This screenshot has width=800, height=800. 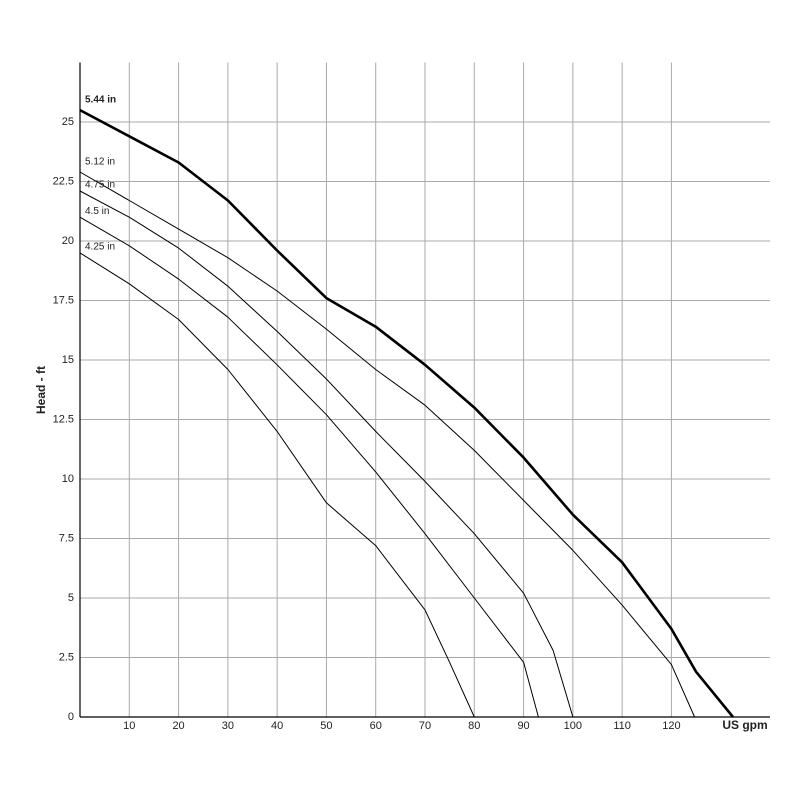 I want to click on y-tick-label: 20, so click(x=68, y=241).